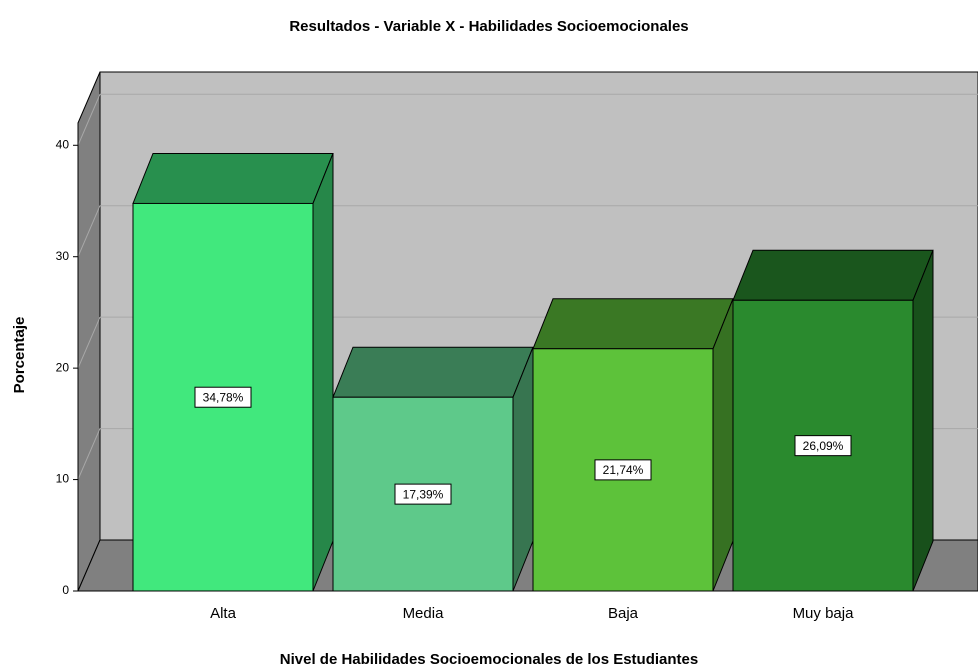 This screenshot has height=671, width=978. I want to click on value-label: 17,39%, so click(423, 494).